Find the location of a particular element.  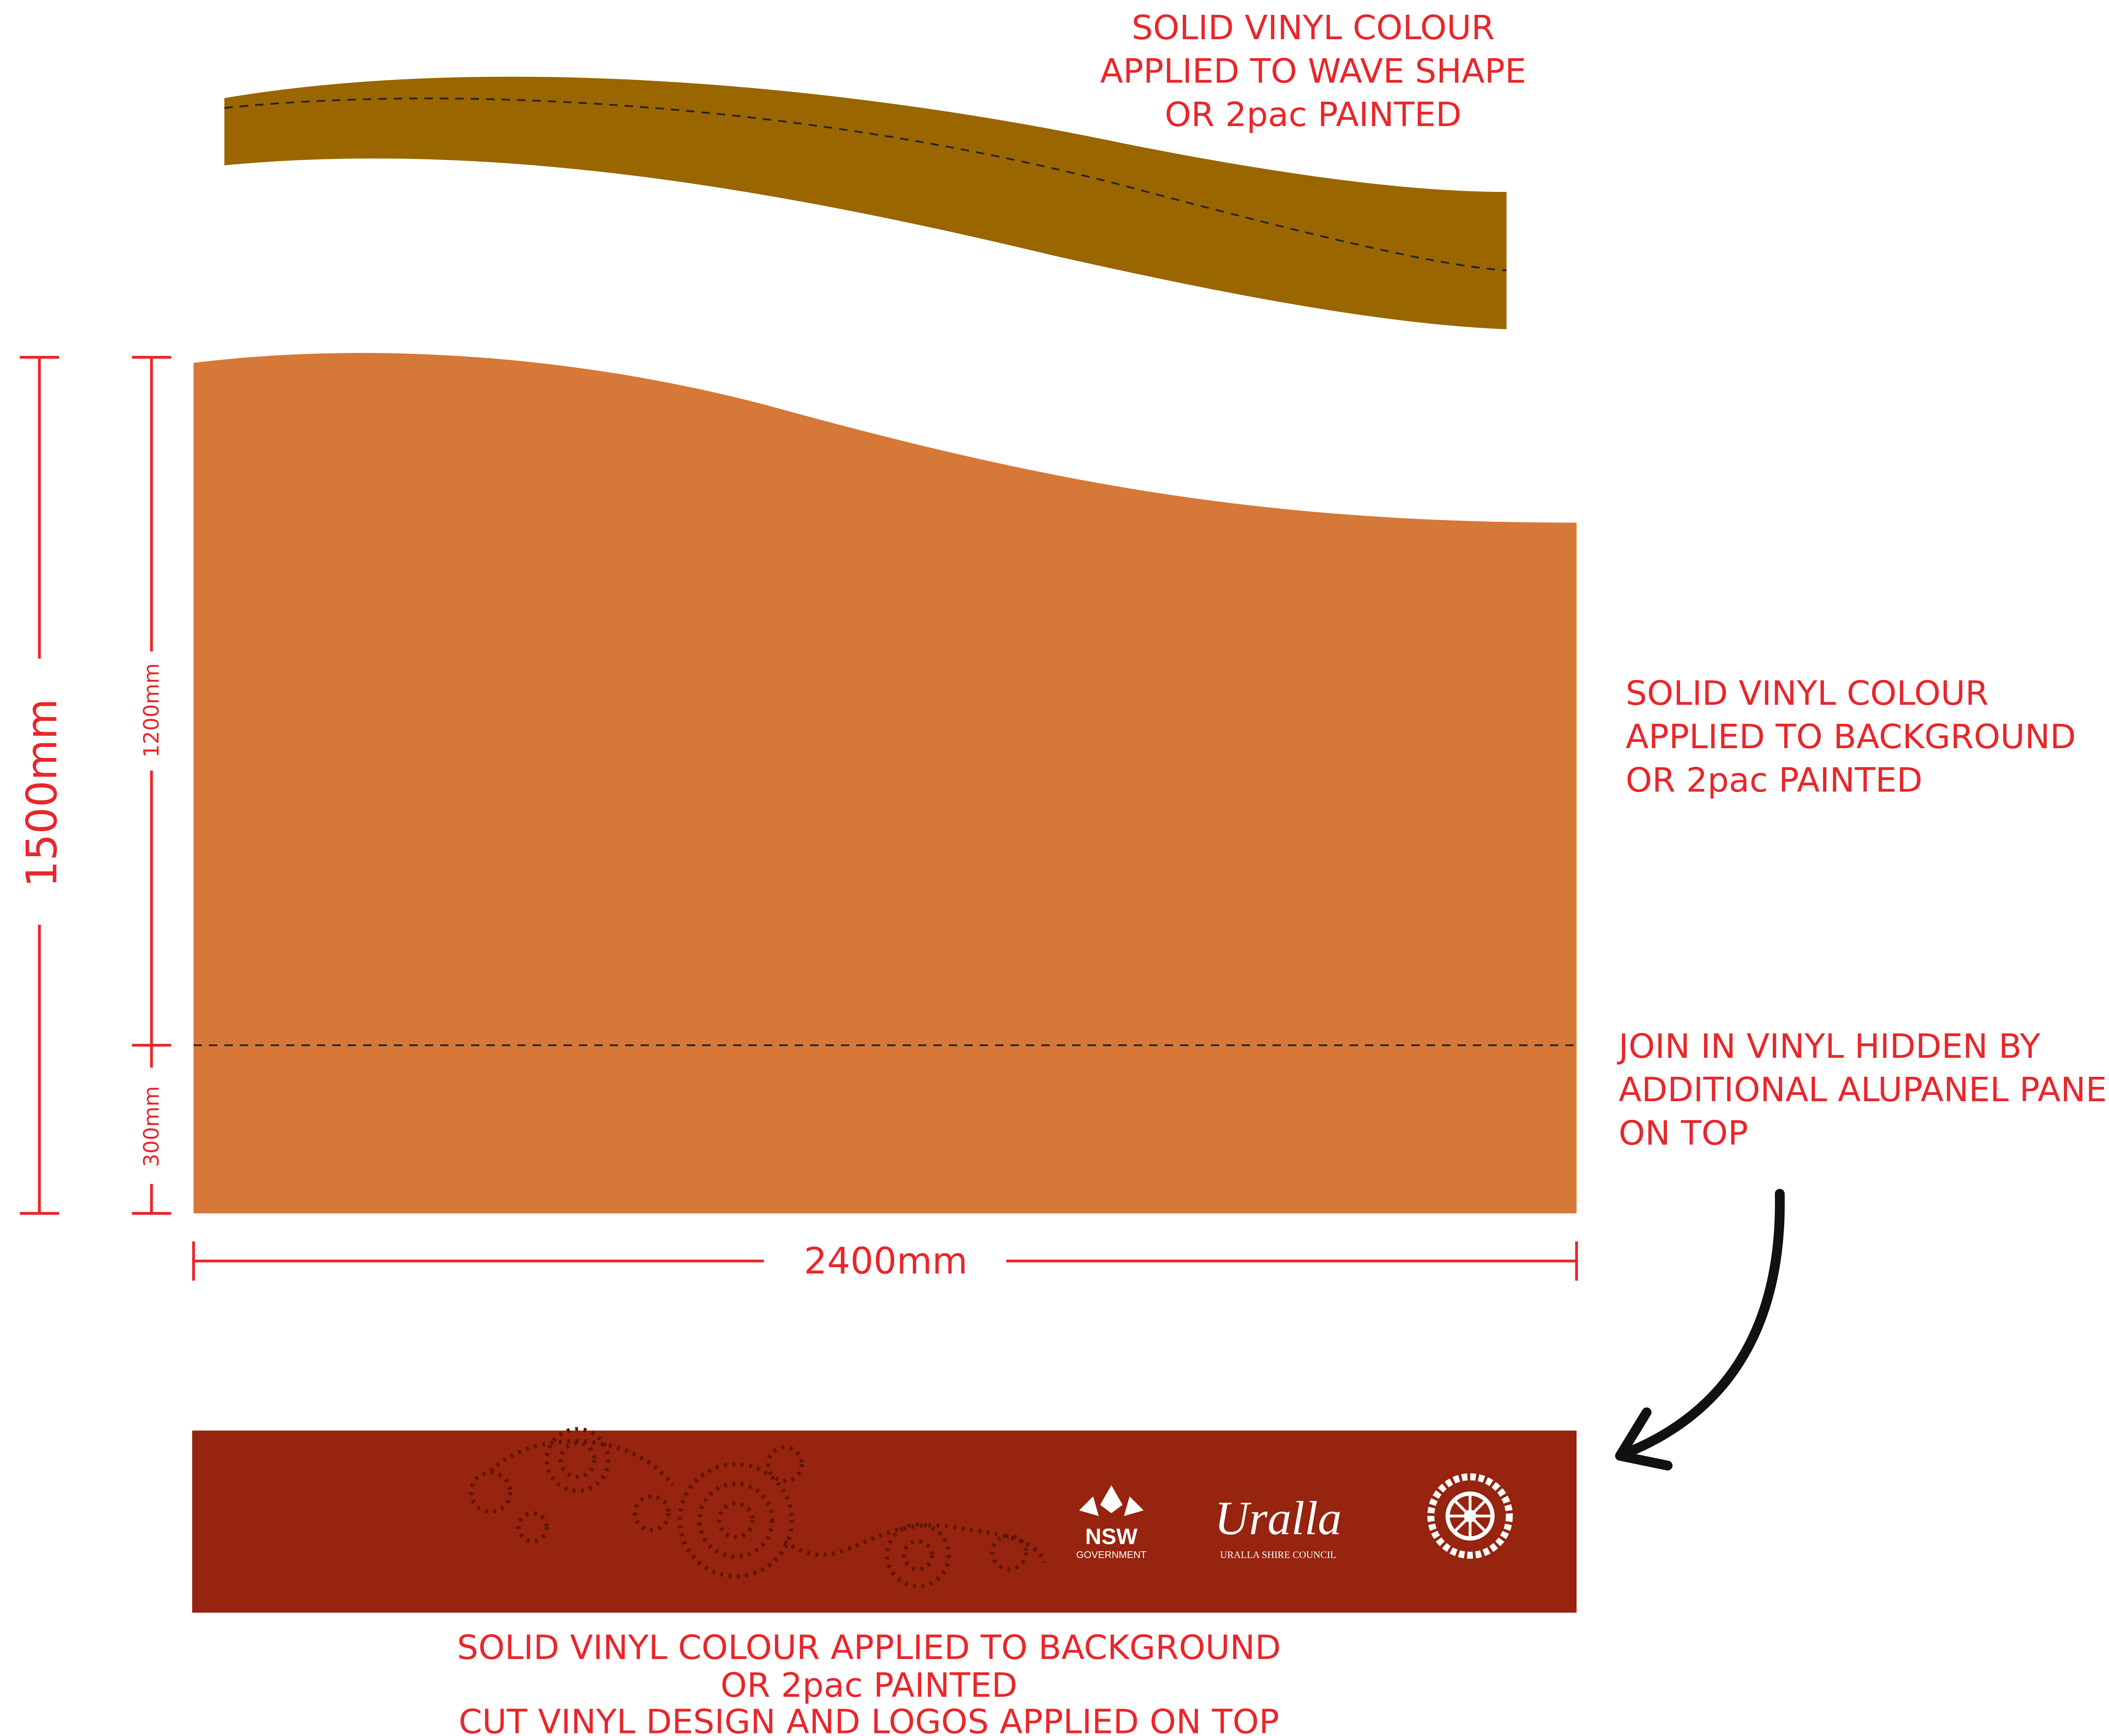

nsw-logo: NSW GOVERNMENT is located at coordinates (1111, 1522).